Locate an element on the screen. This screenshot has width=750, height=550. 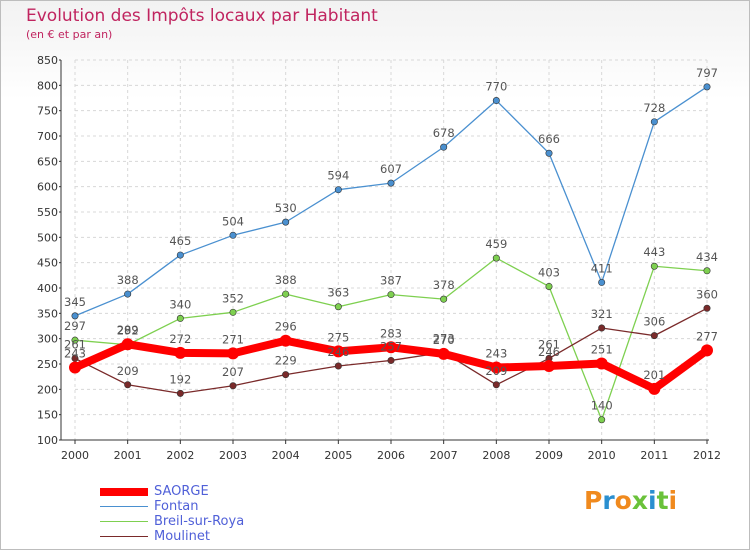
x-tick-label: 2010 is located at coordinates (602, 455).